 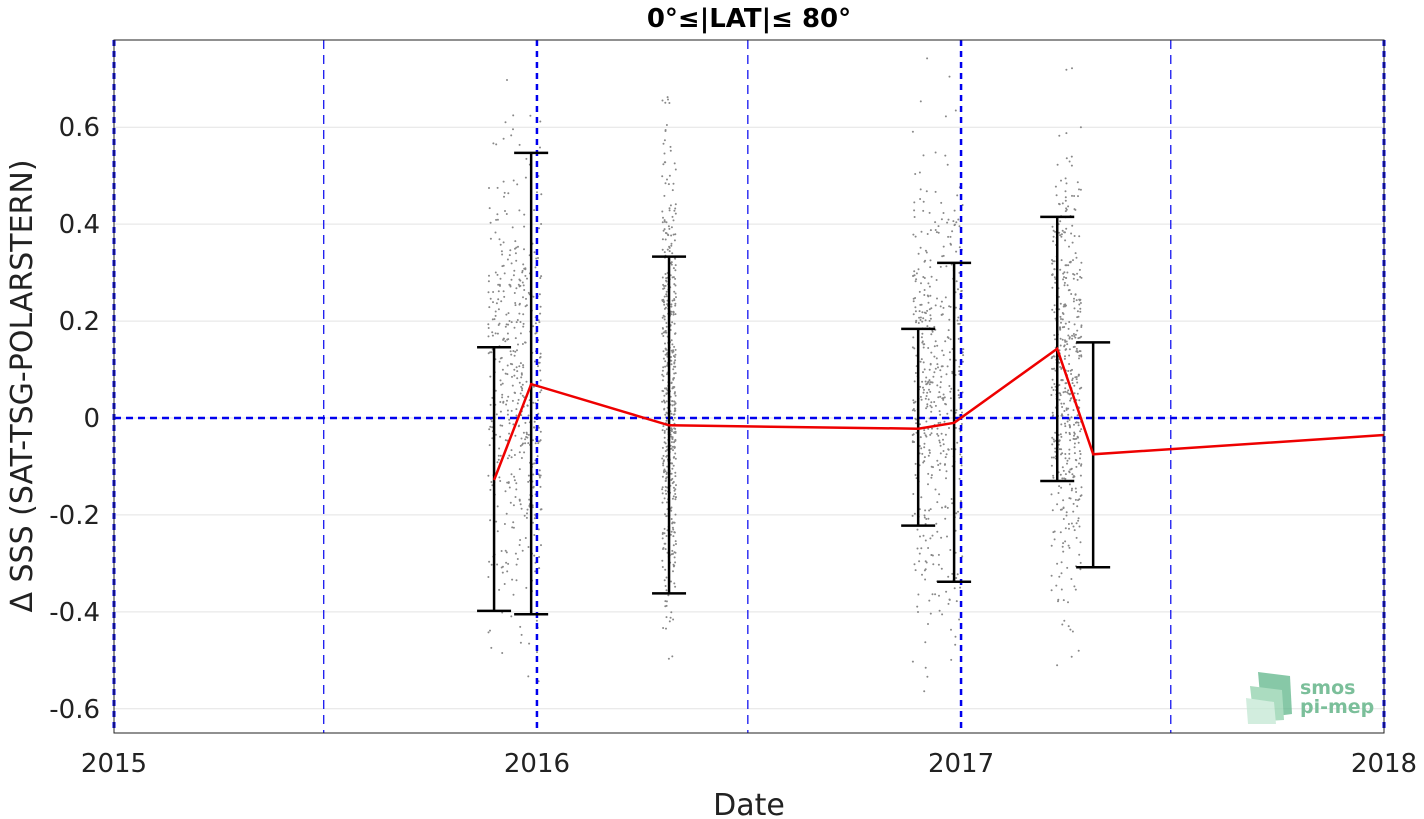 I want to click on smos-pi-mep-logo: smos pi-mep, so click(x=1310, y=698).